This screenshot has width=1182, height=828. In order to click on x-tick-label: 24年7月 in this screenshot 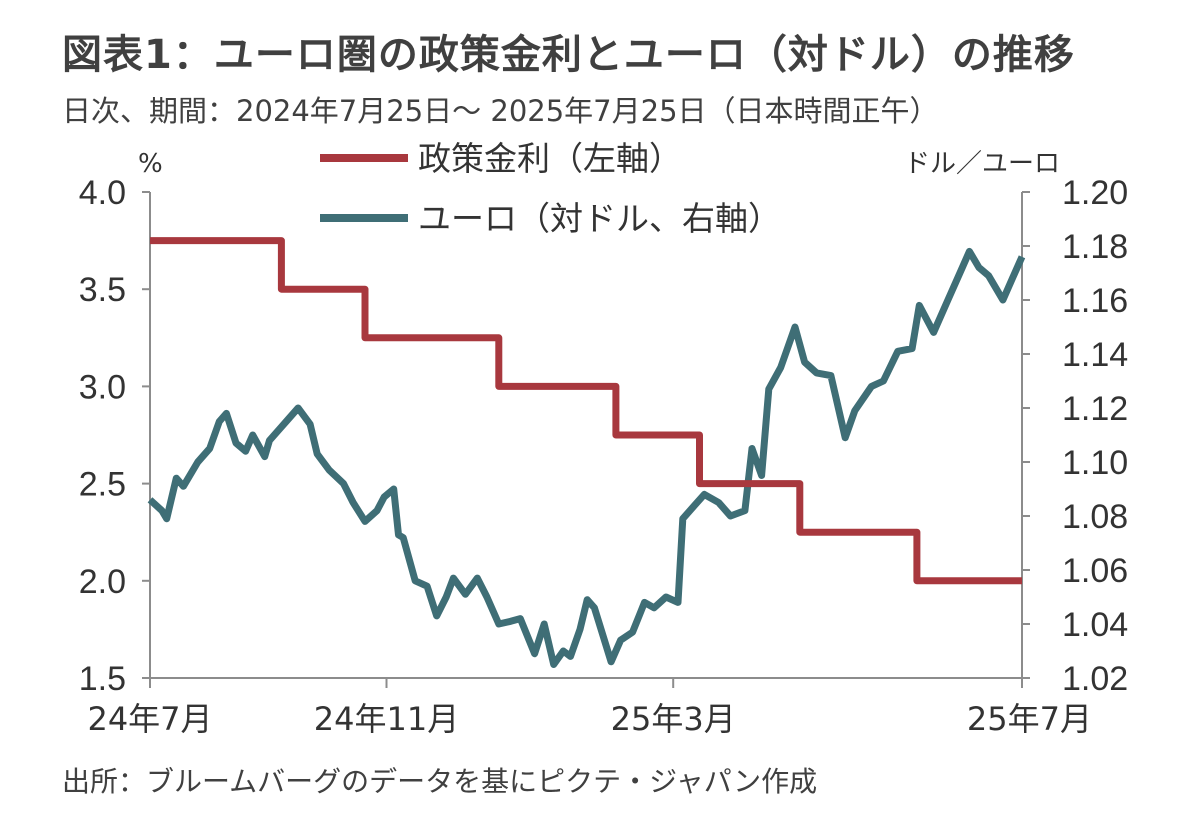, I will do `click(149, 719)`.